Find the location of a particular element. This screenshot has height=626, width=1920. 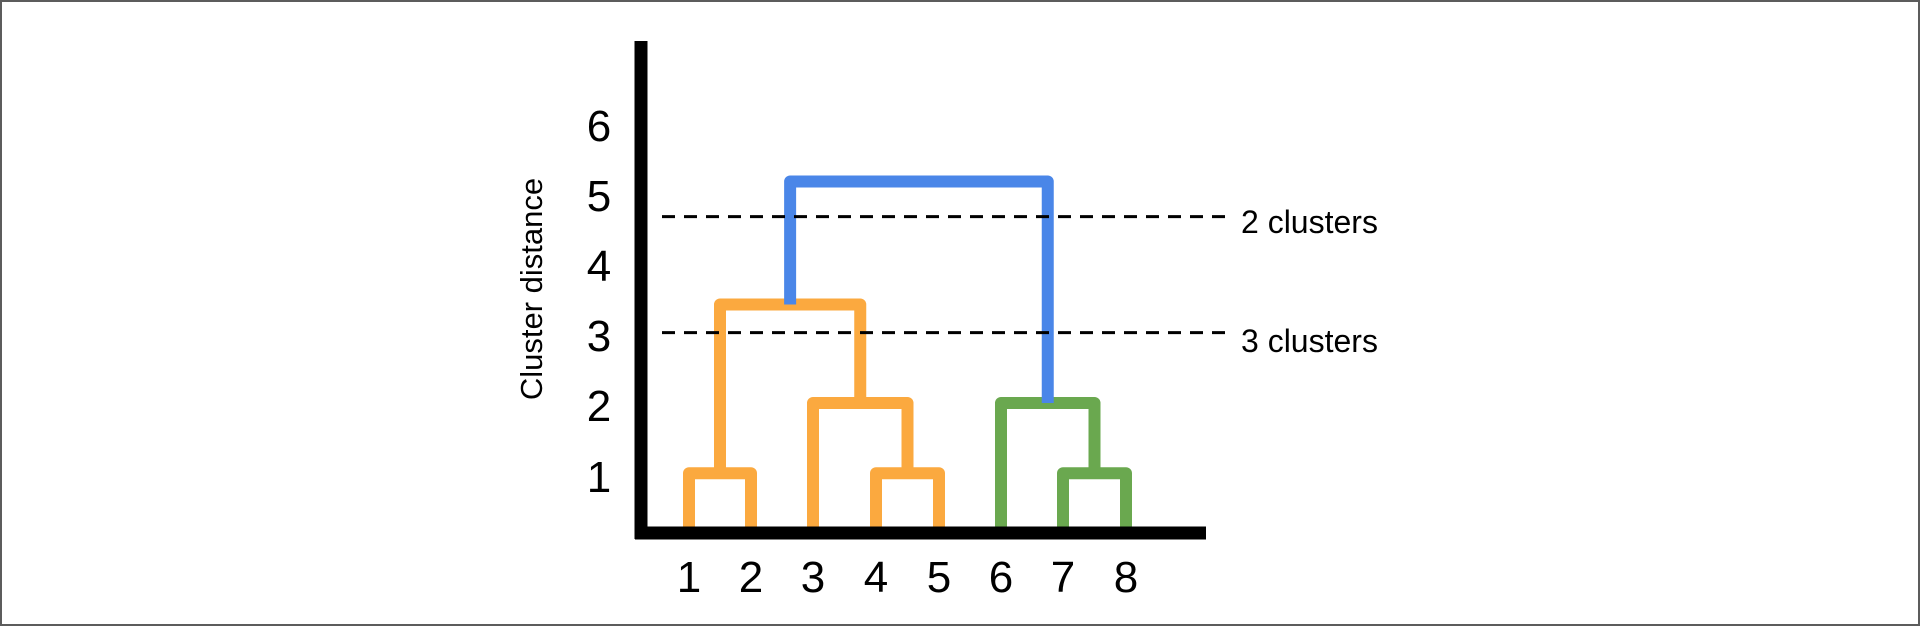

y-tick-2: 2 is located at coordinates (599, 406).